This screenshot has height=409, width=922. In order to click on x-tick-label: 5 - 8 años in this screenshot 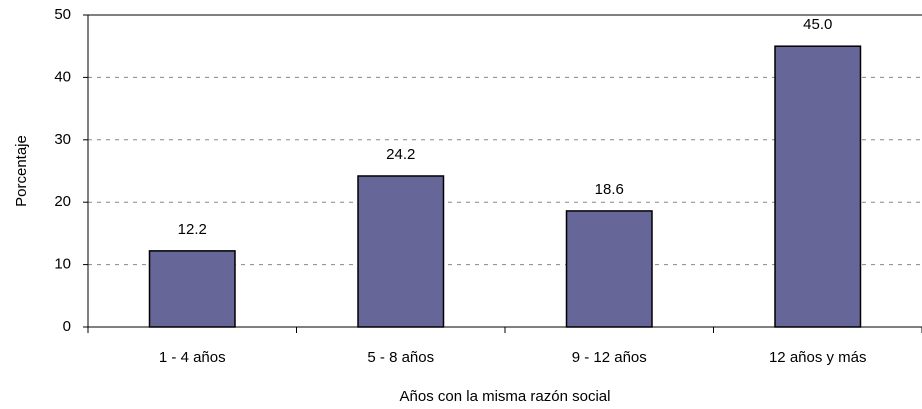, I will do `click(400, 357)`.